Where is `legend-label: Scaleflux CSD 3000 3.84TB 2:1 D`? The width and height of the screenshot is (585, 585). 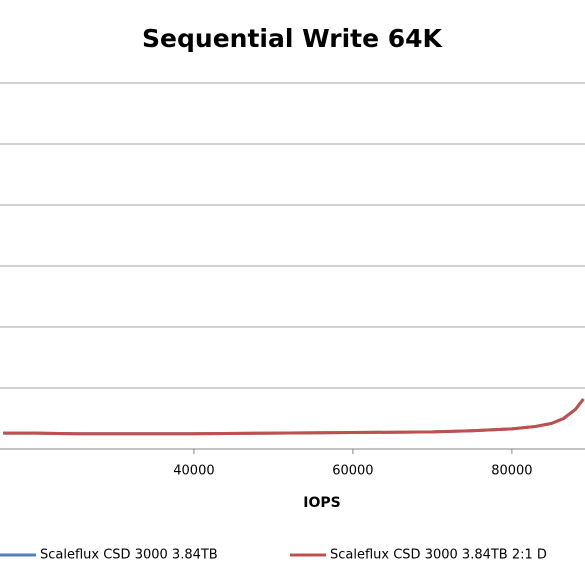
legend-label: Scaleflux CSD 3000 3.84TB 2:1 D is located at coordinates (438, 555).